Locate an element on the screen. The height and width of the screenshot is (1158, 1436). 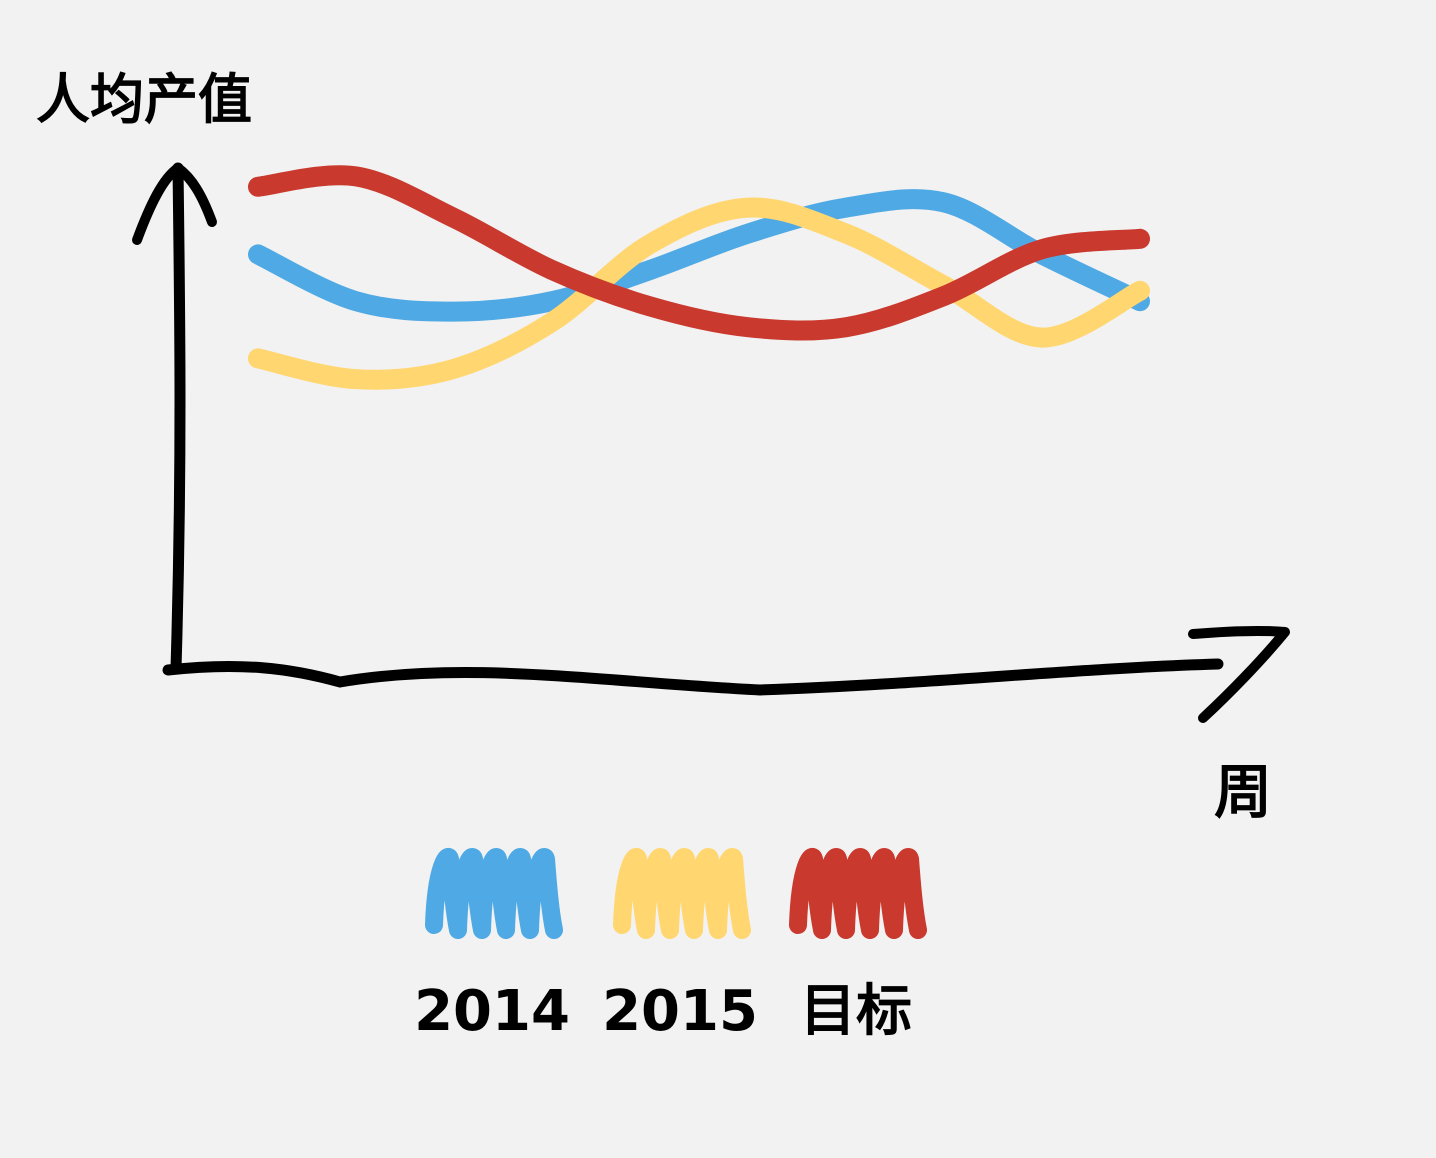
legend-label-2015: 2015 is located at coordinates (680, 1011).